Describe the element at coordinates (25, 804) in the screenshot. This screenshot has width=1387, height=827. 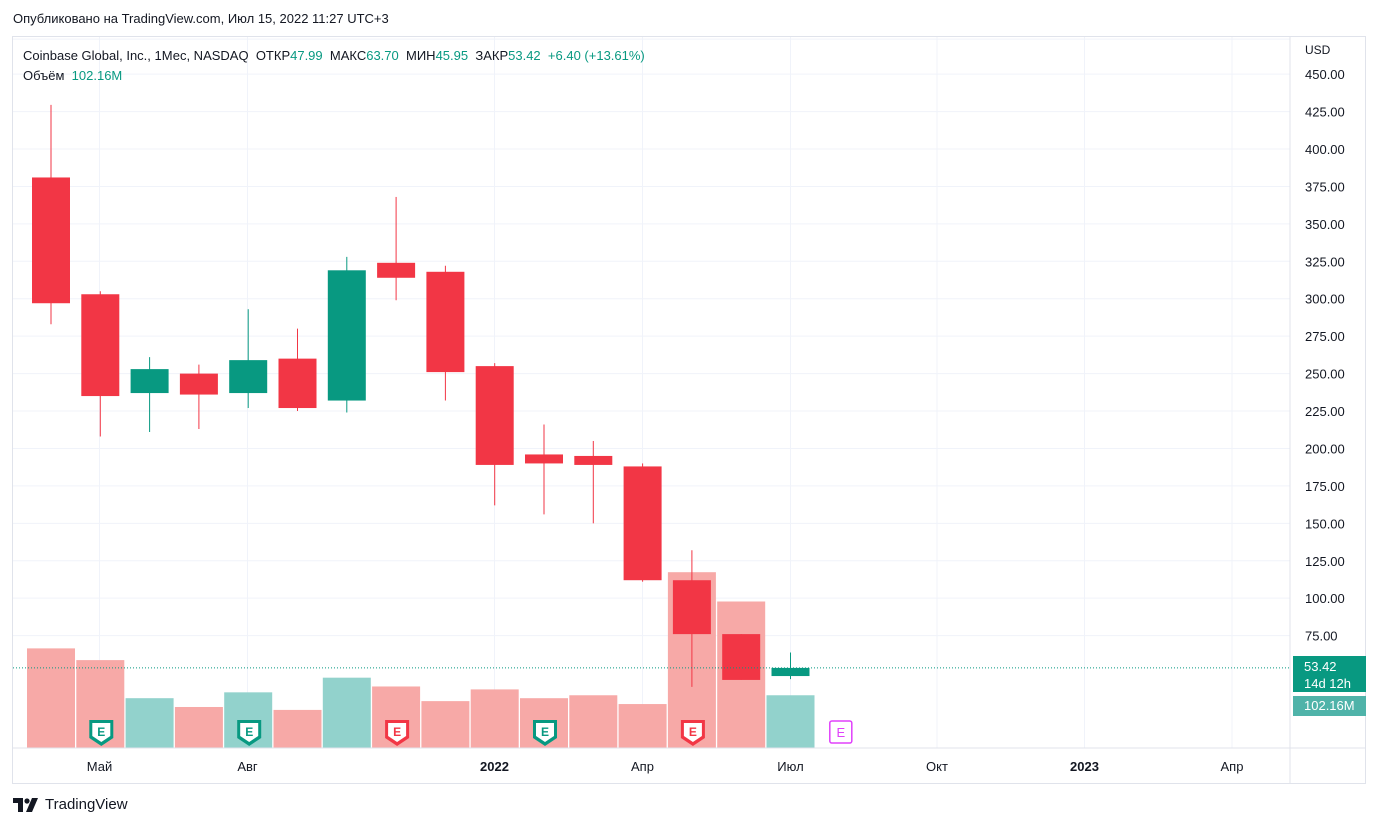
I see `tradingview-logo-icon` at that location.